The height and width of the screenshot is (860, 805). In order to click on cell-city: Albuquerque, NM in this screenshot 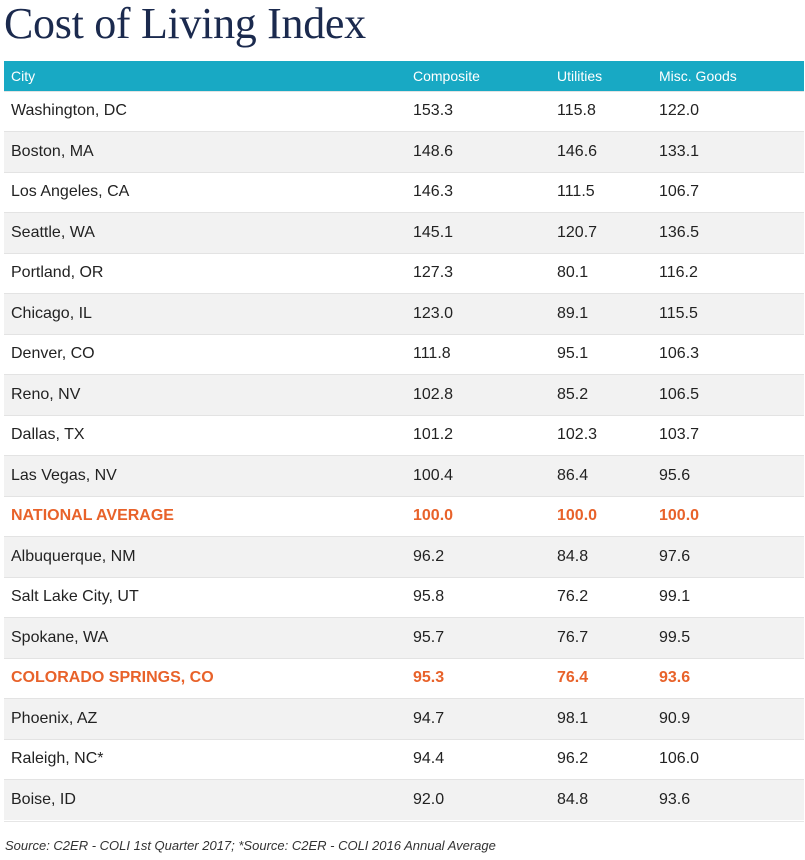, I will do `click(208, 556)`.